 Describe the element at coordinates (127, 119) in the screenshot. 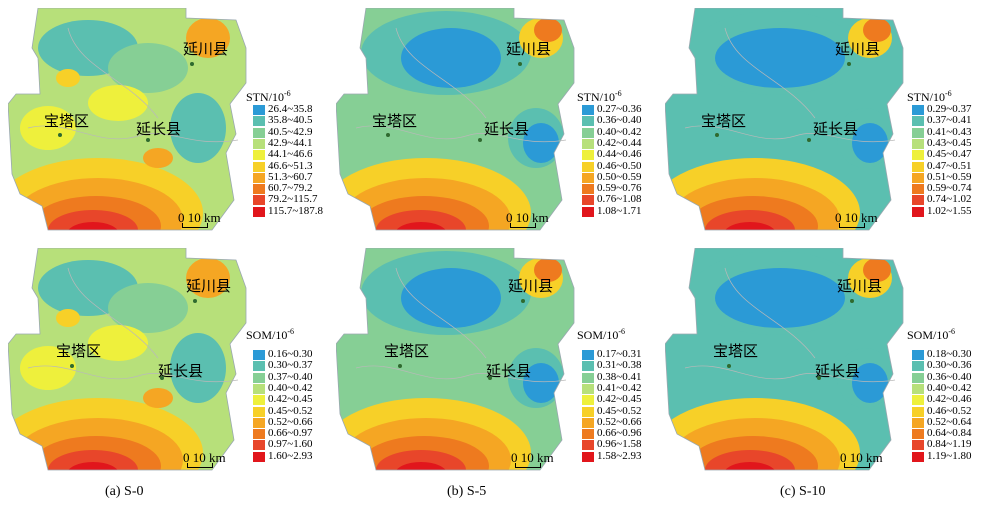

I see `stn-map` at that location.